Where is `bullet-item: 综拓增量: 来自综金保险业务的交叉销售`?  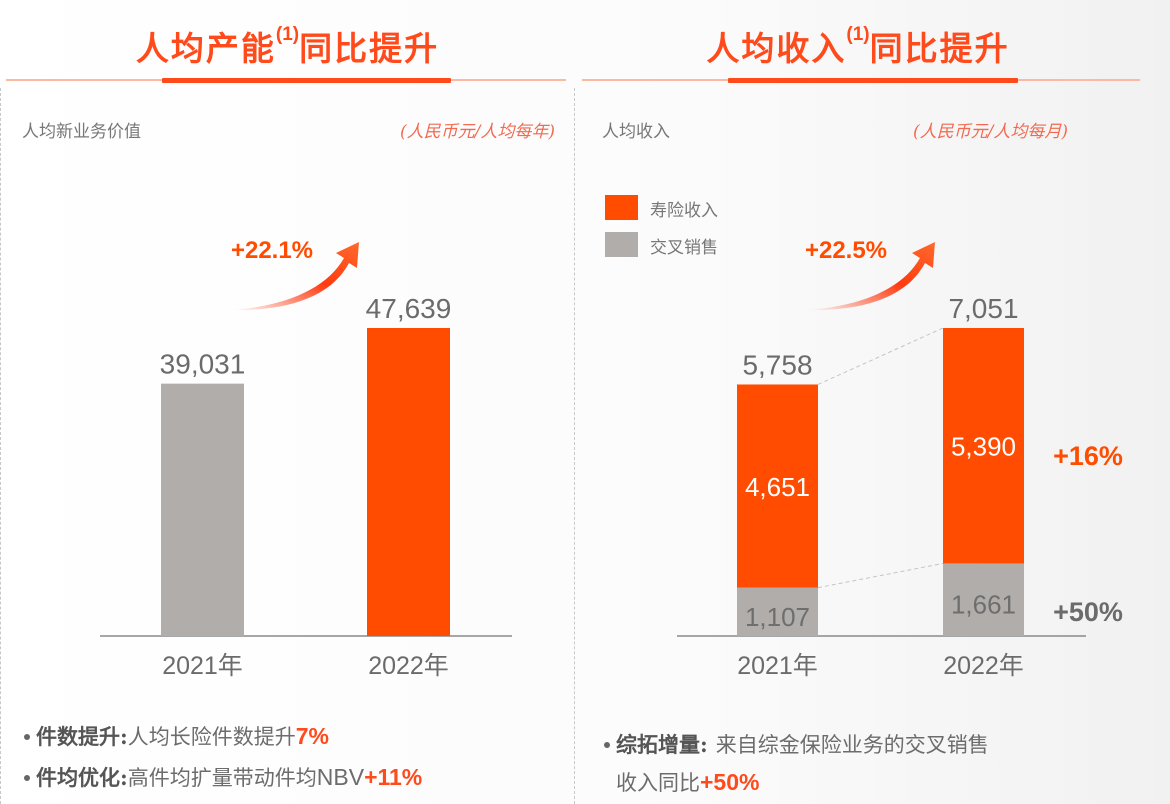 bullet-item: 综拓增量: 来自综金保险业务的交叉销售 is located at coordinates (795, 745).